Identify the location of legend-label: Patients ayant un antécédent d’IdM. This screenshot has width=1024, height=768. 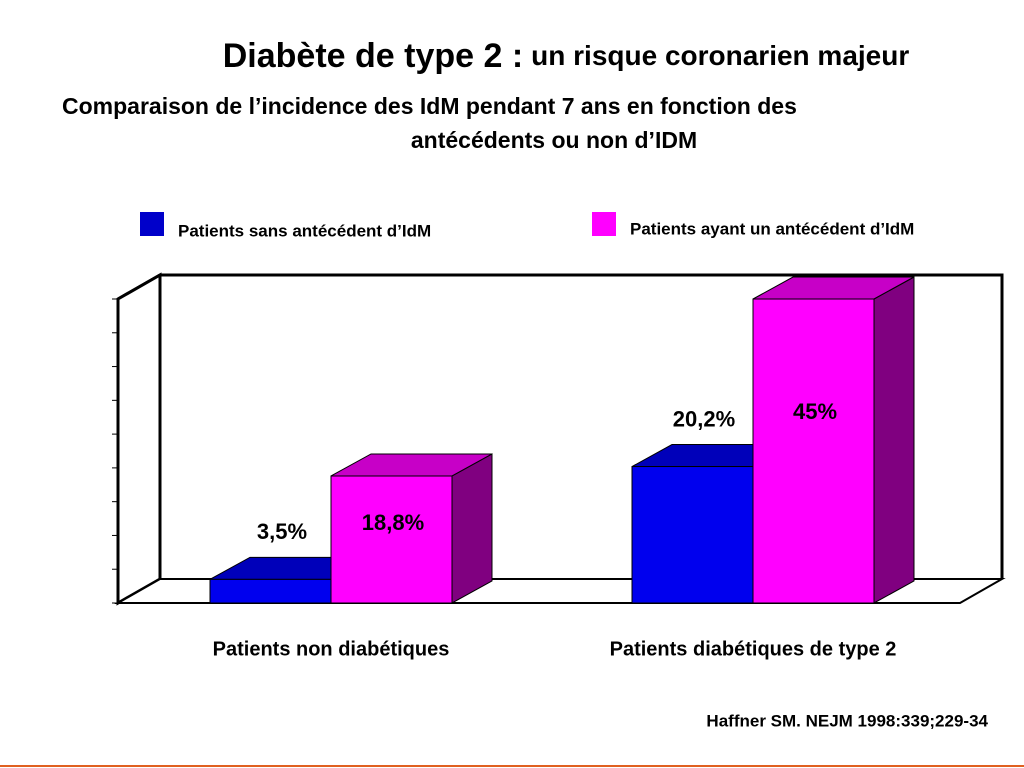
(772, 228).